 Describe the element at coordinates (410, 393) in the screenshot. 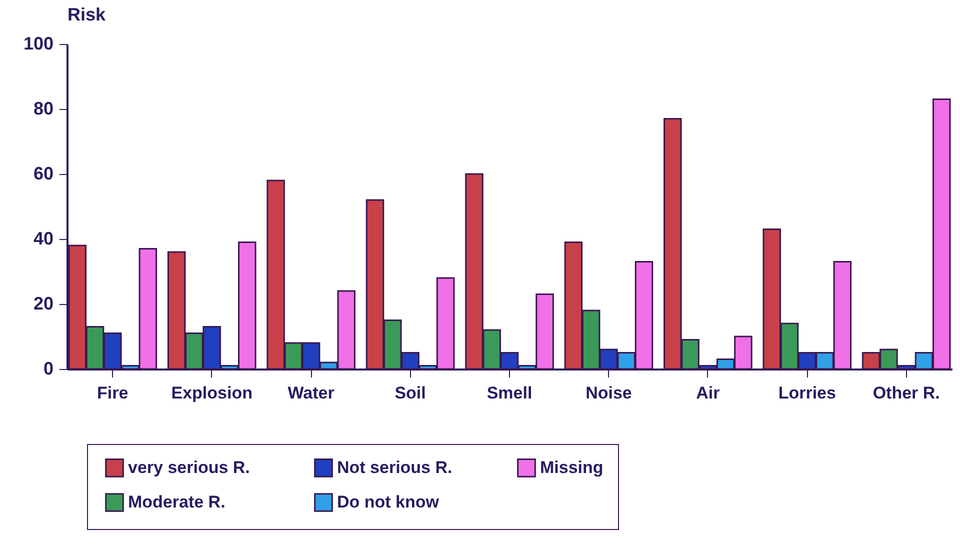

I see `x-tick-label: Soil` at that location.